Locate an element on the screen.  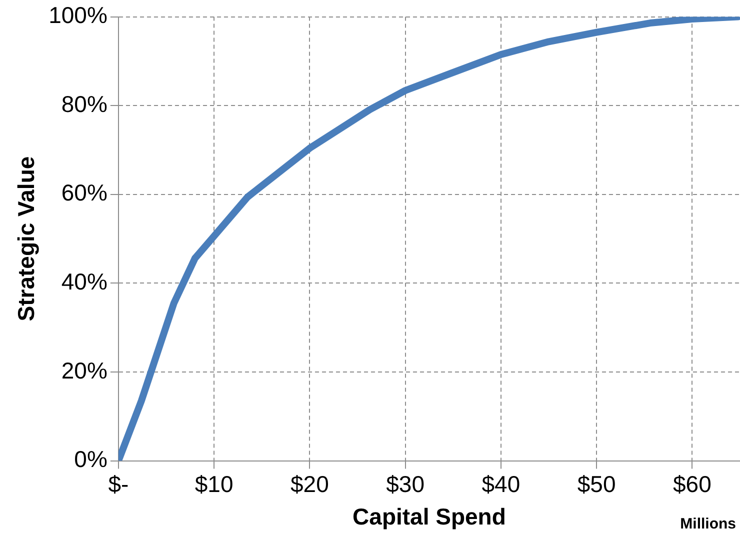
x-tick-label: $60 is located at coordinates (692, 483).